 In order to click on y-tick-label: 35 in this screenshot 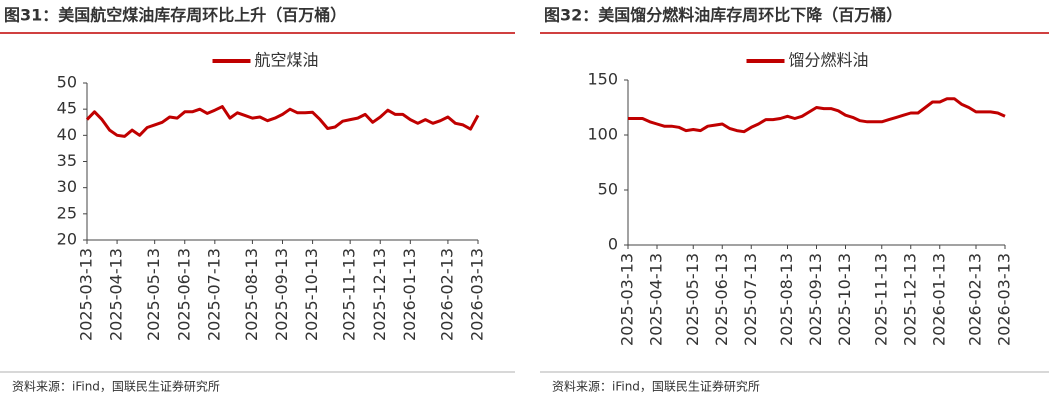, I will do `click(67, 160)`.